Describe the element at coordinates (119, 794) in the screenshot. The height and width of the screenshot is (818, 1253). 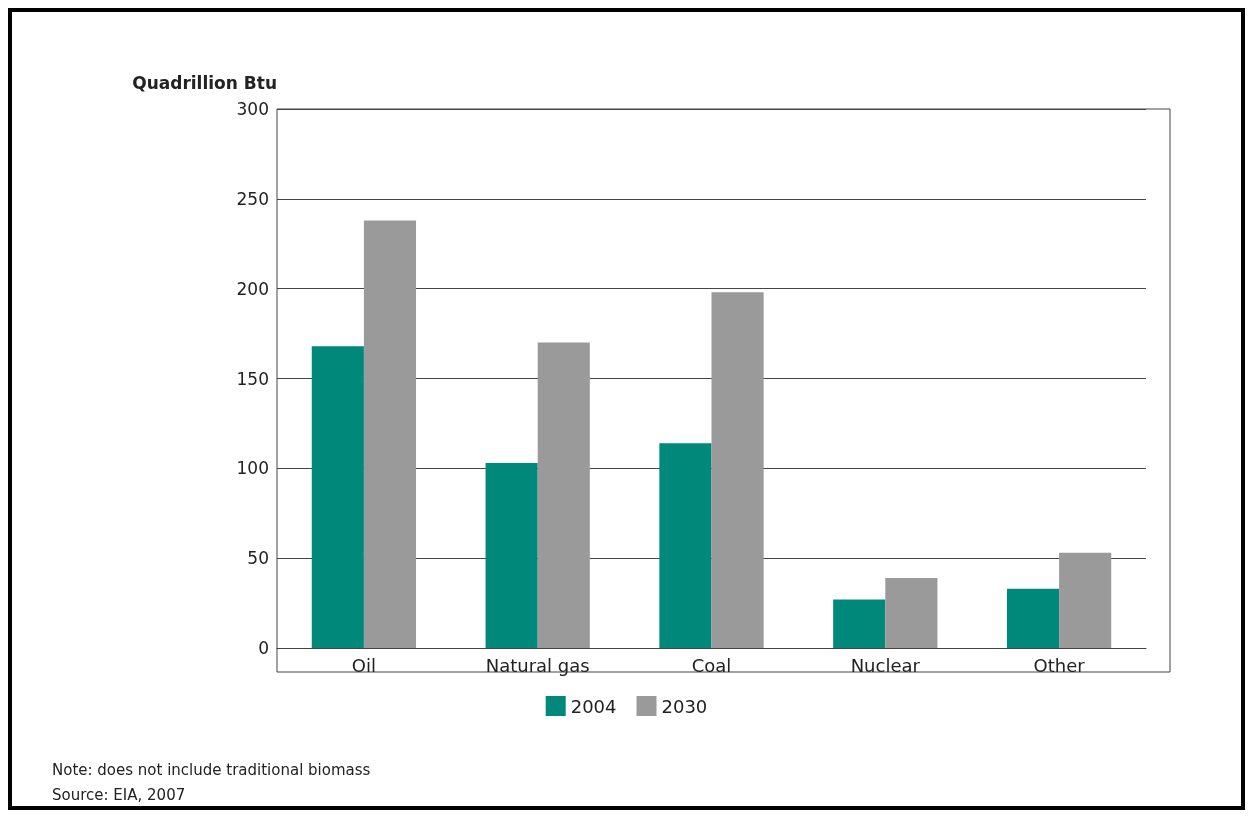
I see `source-note: Source: EIA, 2007` at that location.